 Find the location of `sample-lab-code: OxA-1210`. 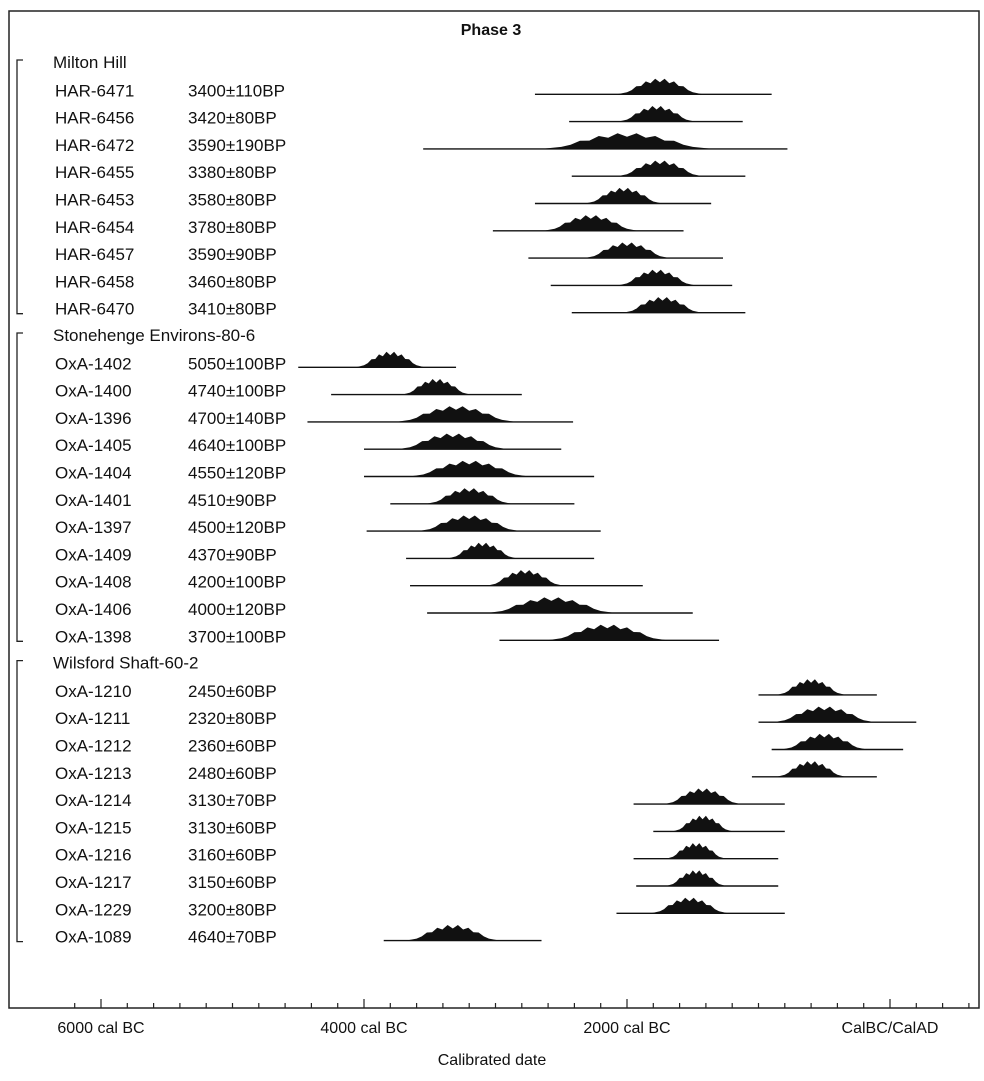

sample-lab-code: OxA-1210 is located at coordinates (93, 691).